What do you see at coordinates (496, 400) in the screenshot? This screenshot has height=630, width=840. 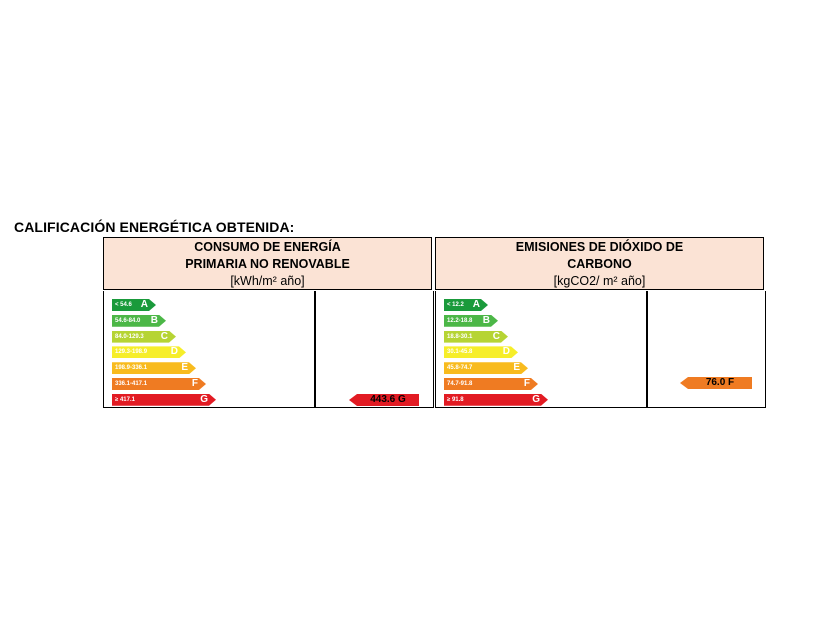 I see `emisiones-scale-bar-g: ≥ 91.8 G` at bounding box center [496, 400].